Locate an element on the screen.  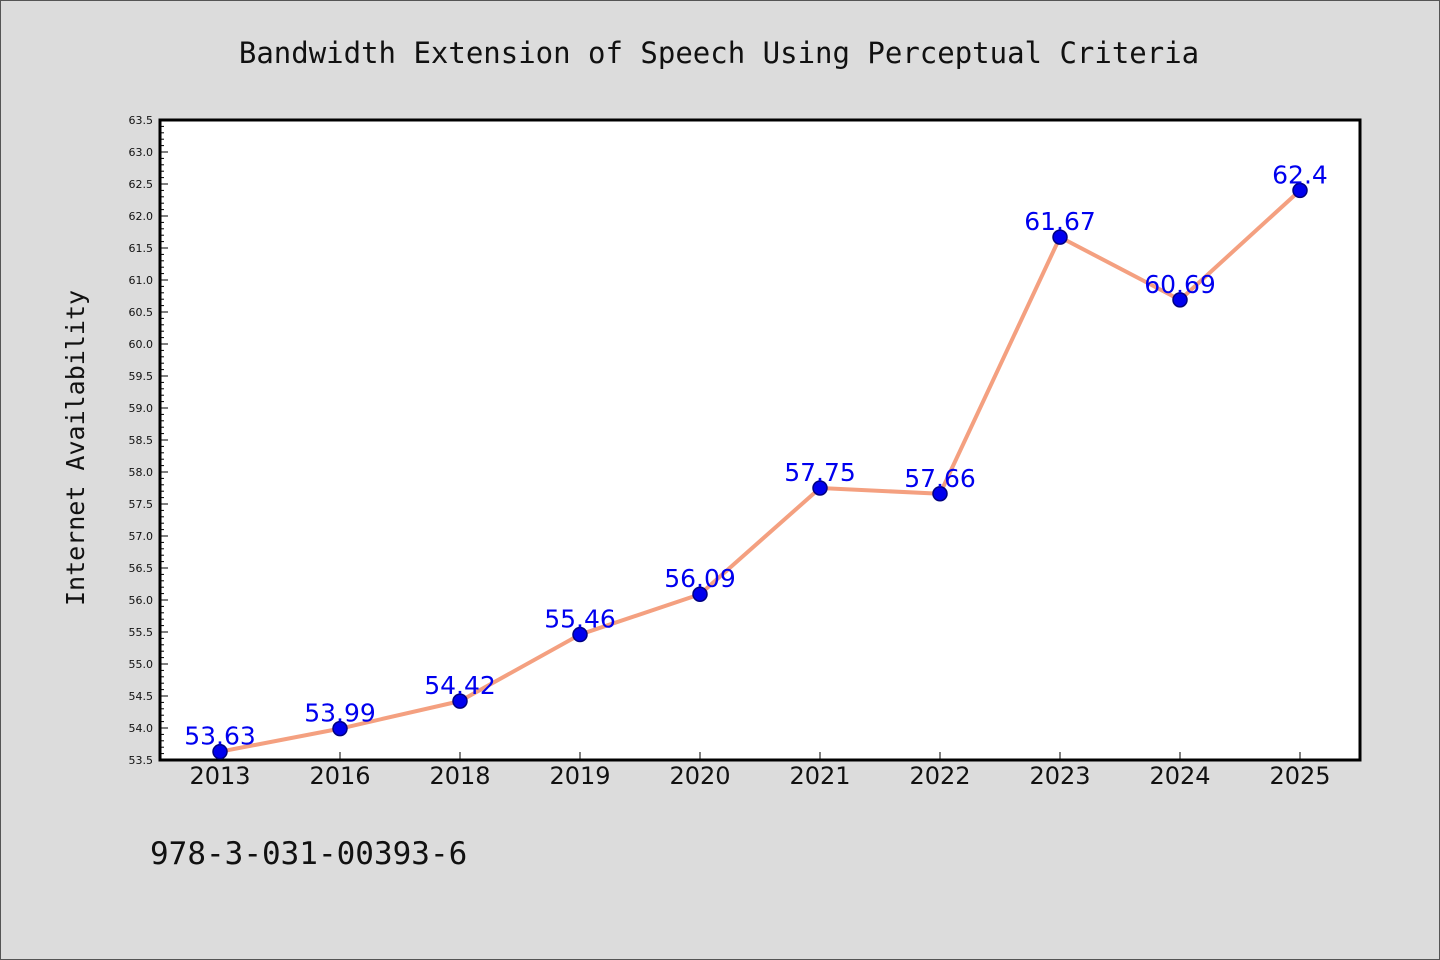
data-label: 55.46 is located at coordinates (580, 619).